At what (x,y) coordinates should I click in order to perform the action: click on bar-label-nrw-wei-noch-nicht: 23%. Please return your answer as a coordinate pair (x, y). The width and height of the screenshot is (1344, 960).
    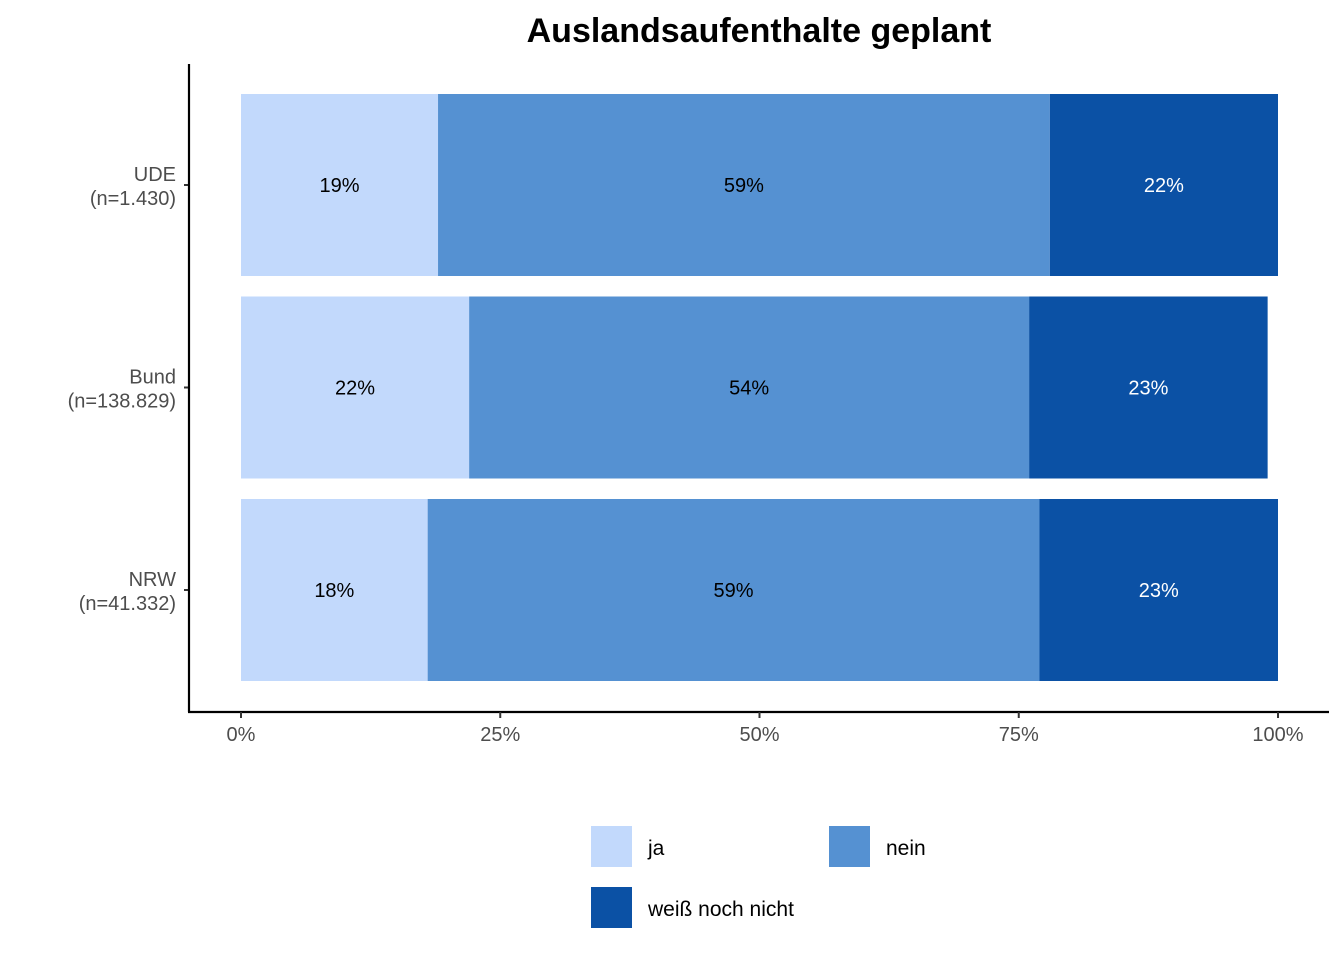
    Looking at the image, I should click on (1159, 591).